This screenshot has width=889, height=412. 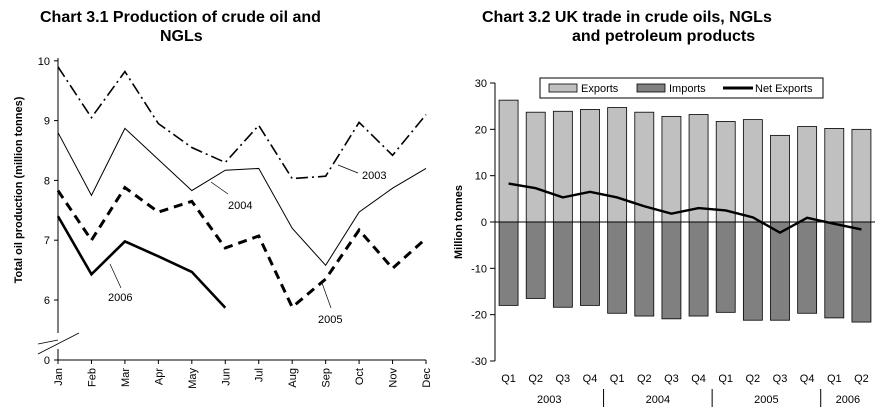 What do you see at coordinates (360, 376) in the screenshot?
I see `chart1-x-tick-label: Oct` at bounding box center [360, 376].